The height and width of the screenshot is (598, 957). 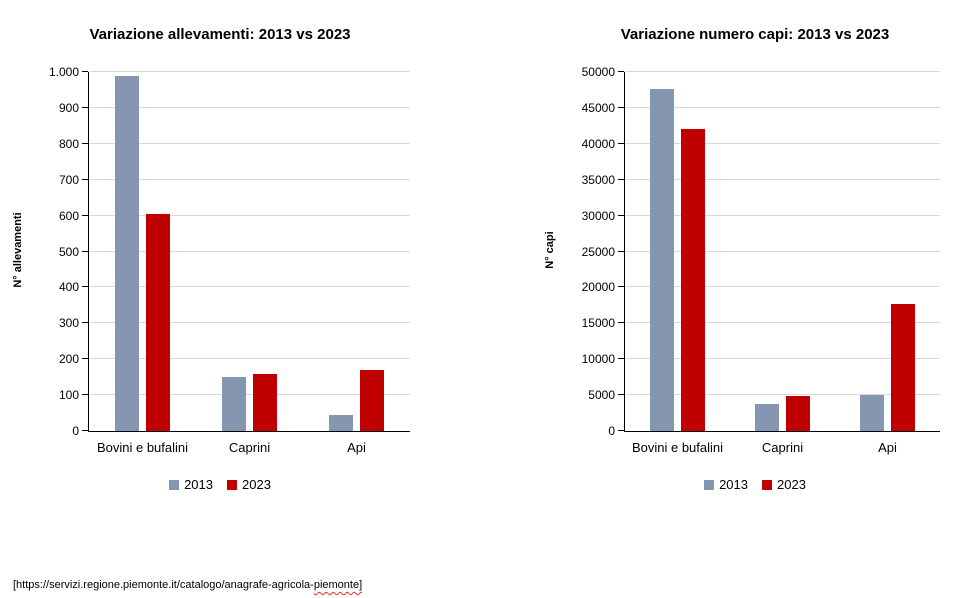 I want to click on y-tick-label: 100, so click(x=68, y=395).